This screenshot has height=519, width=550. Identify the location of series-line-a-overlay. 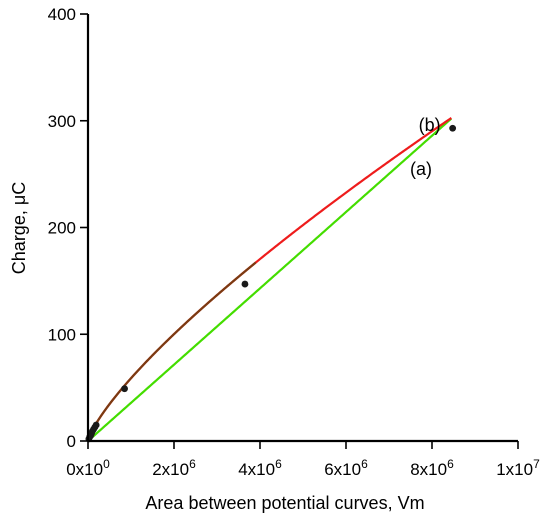
(171, 351).